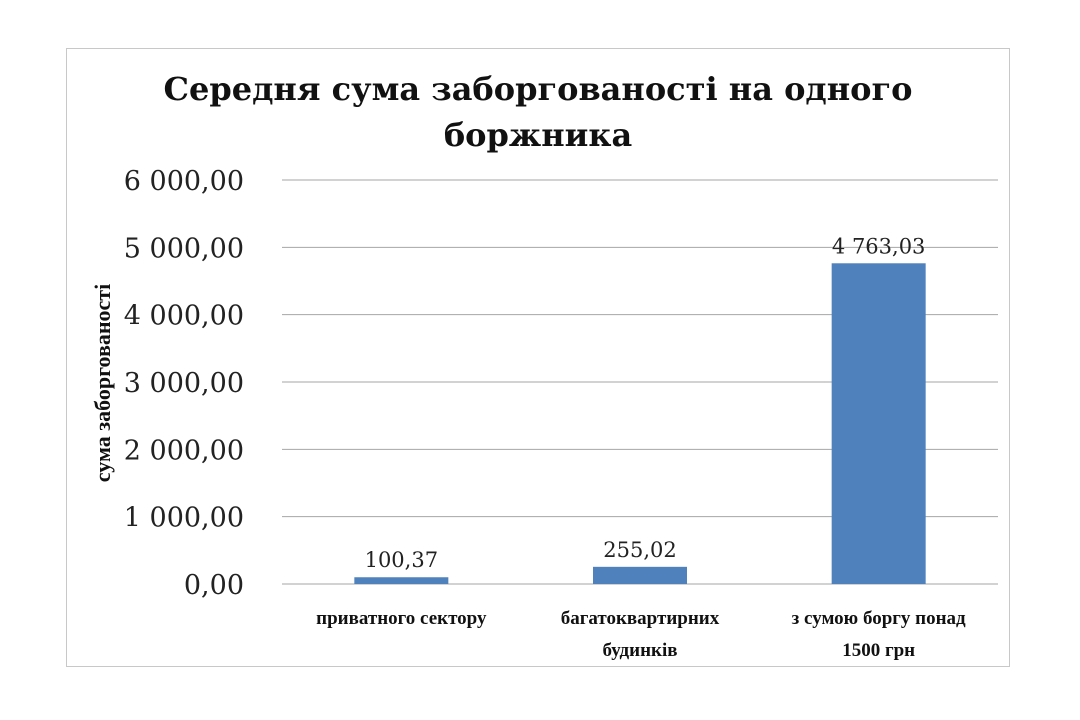 The height and width of the screenshot is (720, 1080). I want to click on chart-title-line-2: боржника, so click(538, 135).